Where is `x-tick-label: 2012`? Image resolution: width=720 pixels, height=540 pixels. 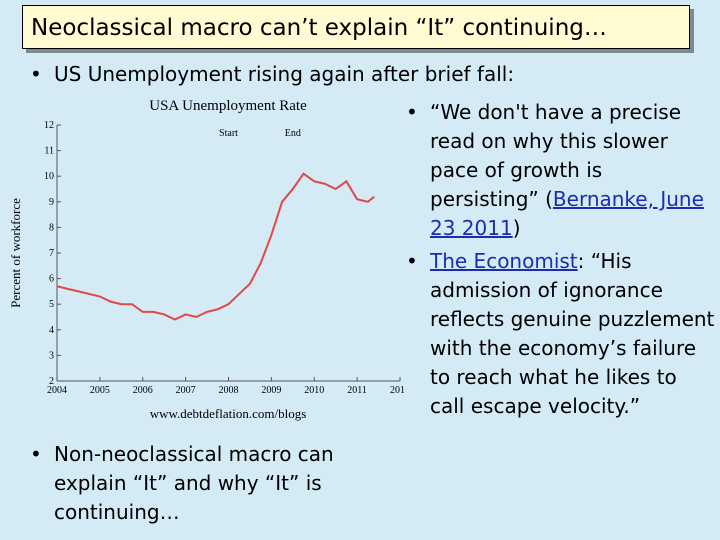 x-tick-label: 2012 is located at coordinates (397, 390).